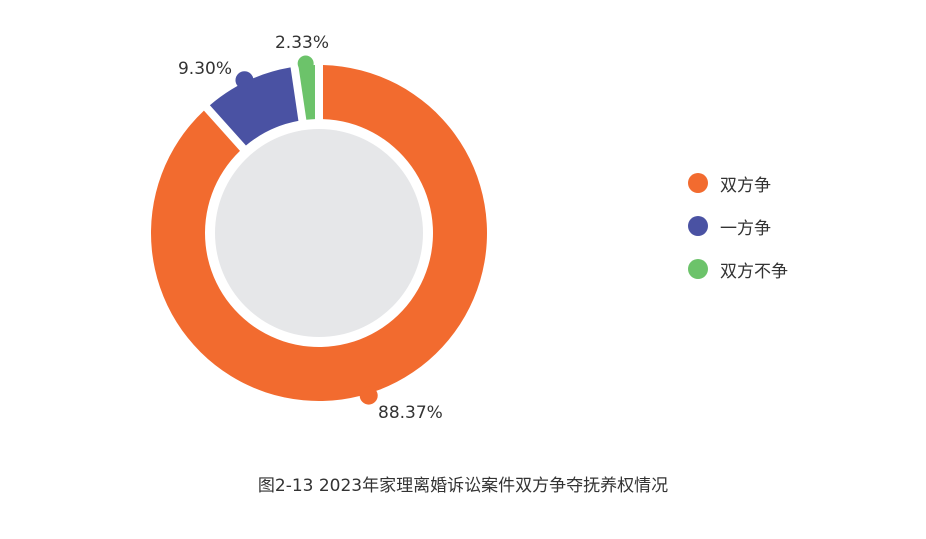  What do you see at coordinates (698, 183) in the screenshot?
I see `legend-swatch-both-contest` at bounding box center [698, 183].